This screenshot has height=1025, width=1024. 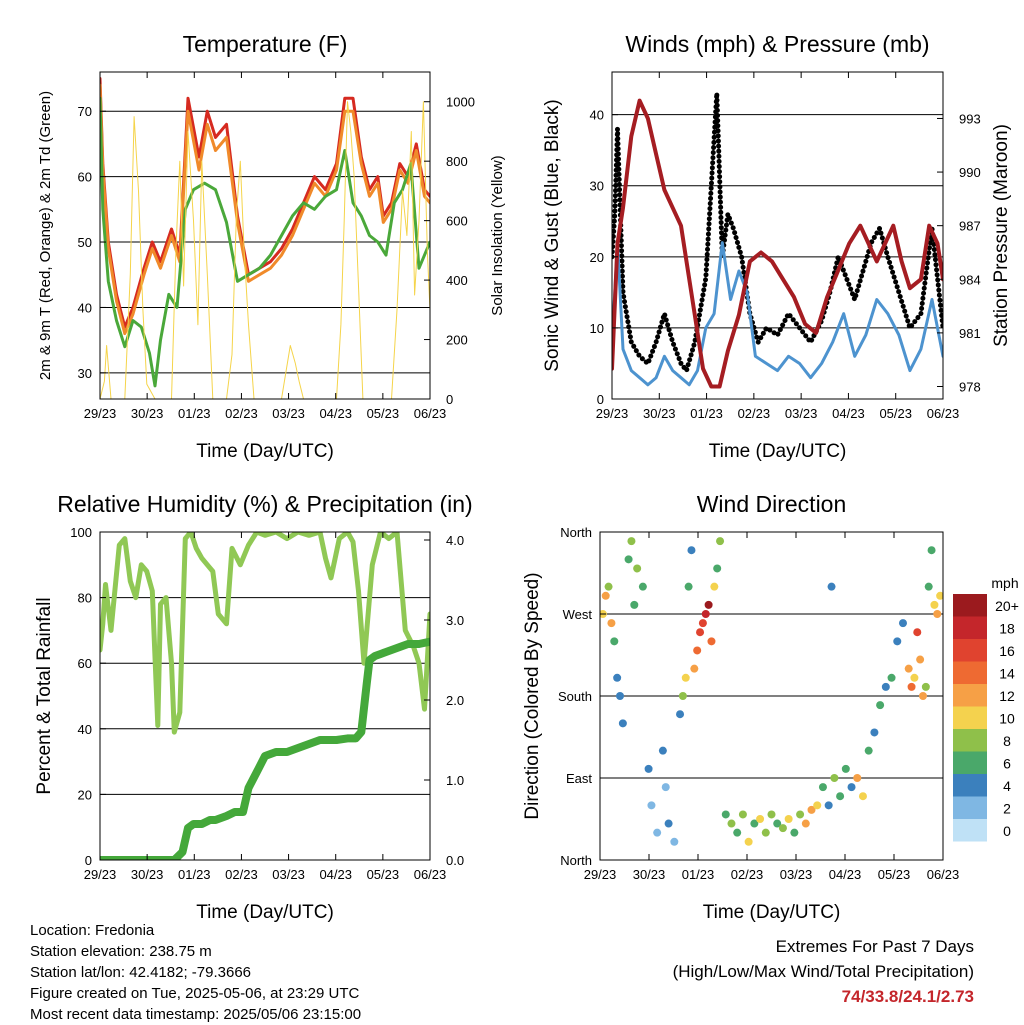 I want to click on y-tick-label: 0, so click(x=600, y=399).